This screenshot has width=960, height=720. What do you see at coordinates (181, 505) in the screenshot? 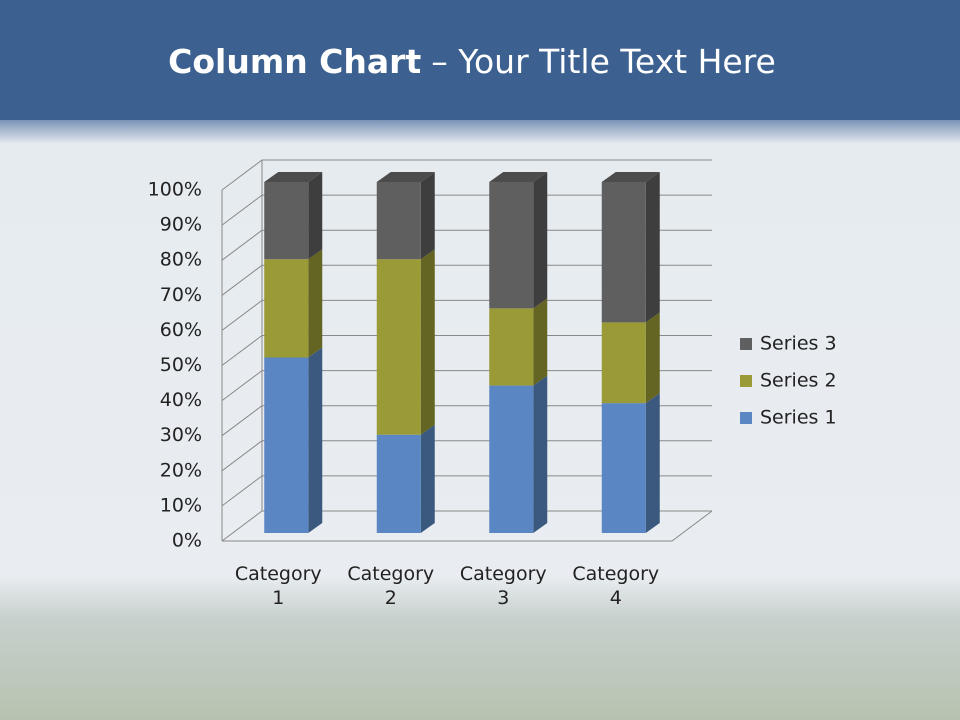
I see `y-tick-label: 10%` at bounding box center [181, 505].